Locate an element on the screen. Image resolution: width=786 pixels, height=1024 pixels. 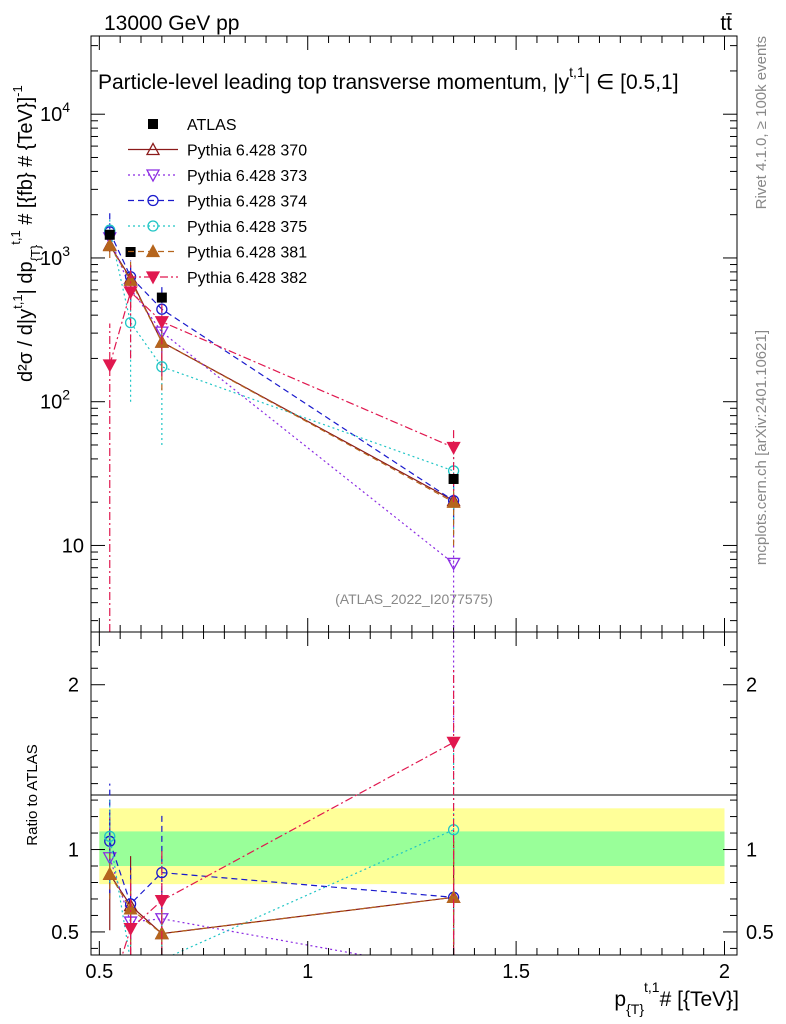
title-tail: | ∈ [0.5,1] is located at coordinates (632, 82).